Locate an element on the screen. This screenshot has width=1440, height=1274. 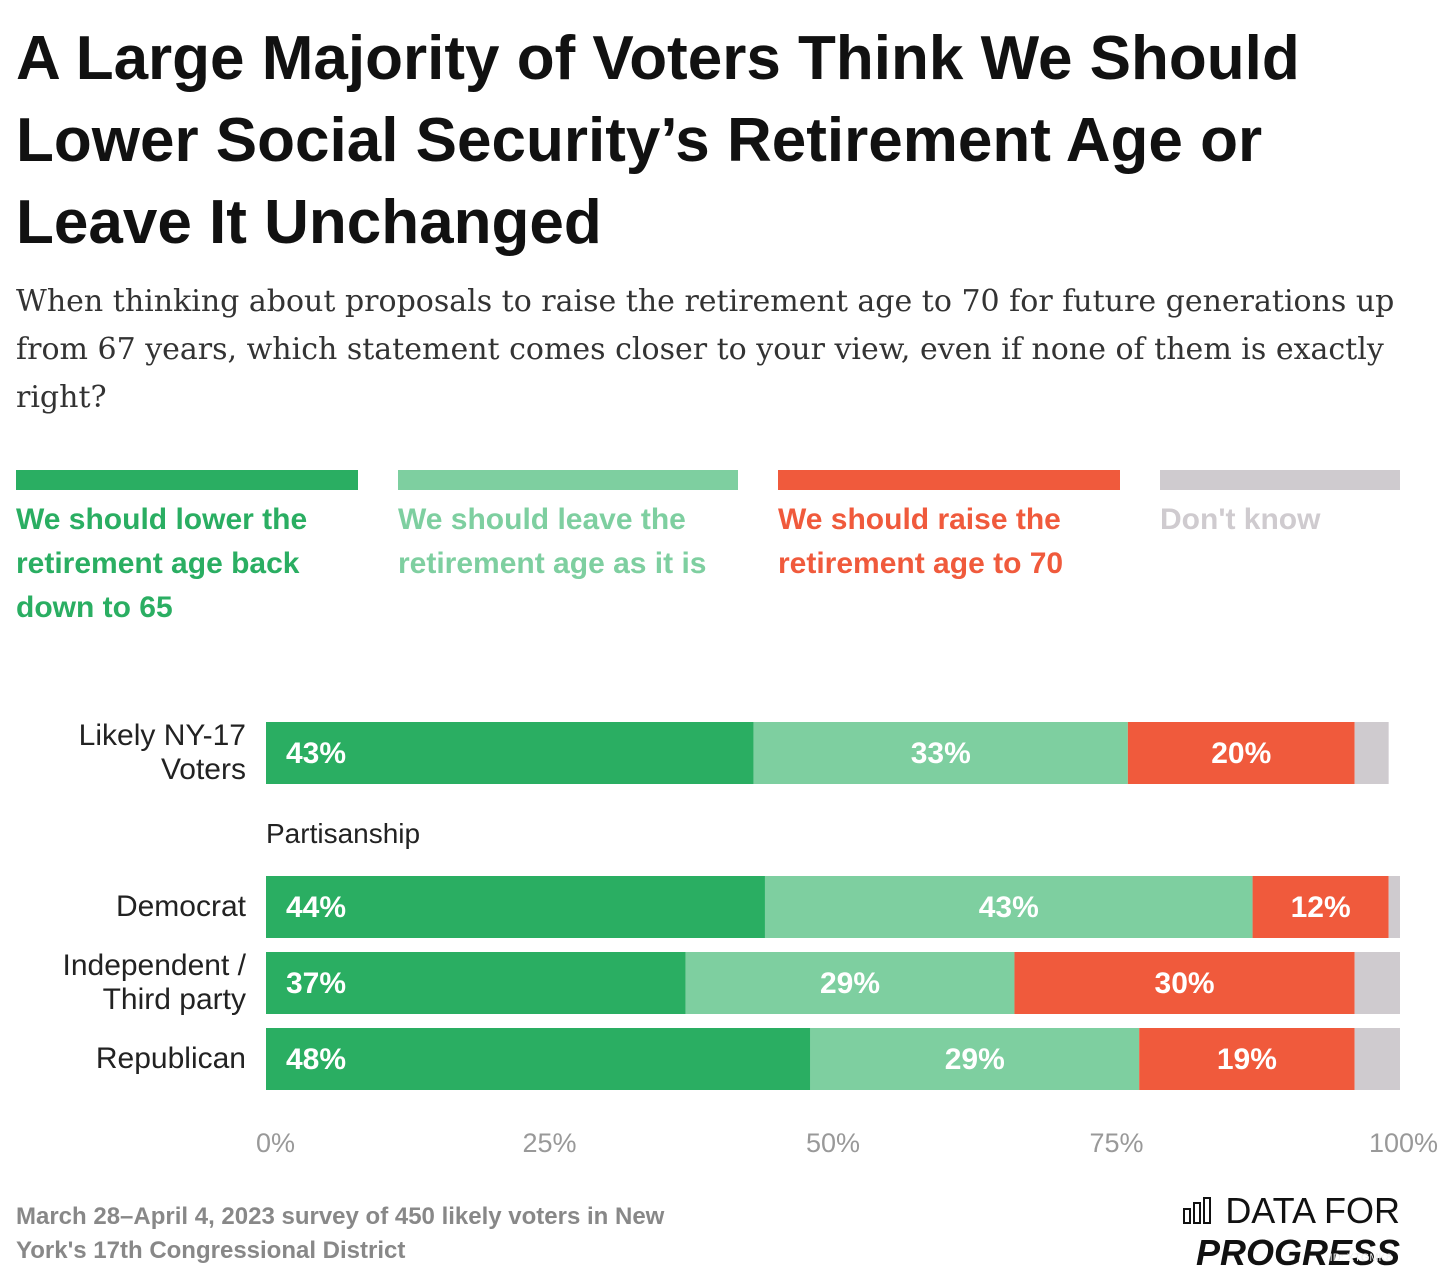
x-tick-label: 100% is located at coordinates (1403, 1143).